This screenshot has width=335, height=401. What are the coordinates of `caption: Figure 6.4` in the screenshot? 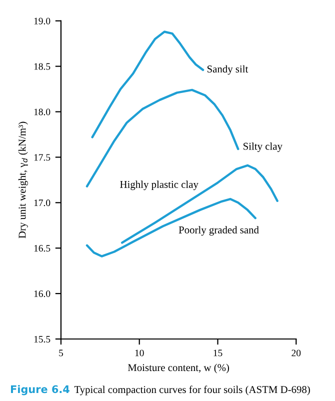 It's located at (40, 390).